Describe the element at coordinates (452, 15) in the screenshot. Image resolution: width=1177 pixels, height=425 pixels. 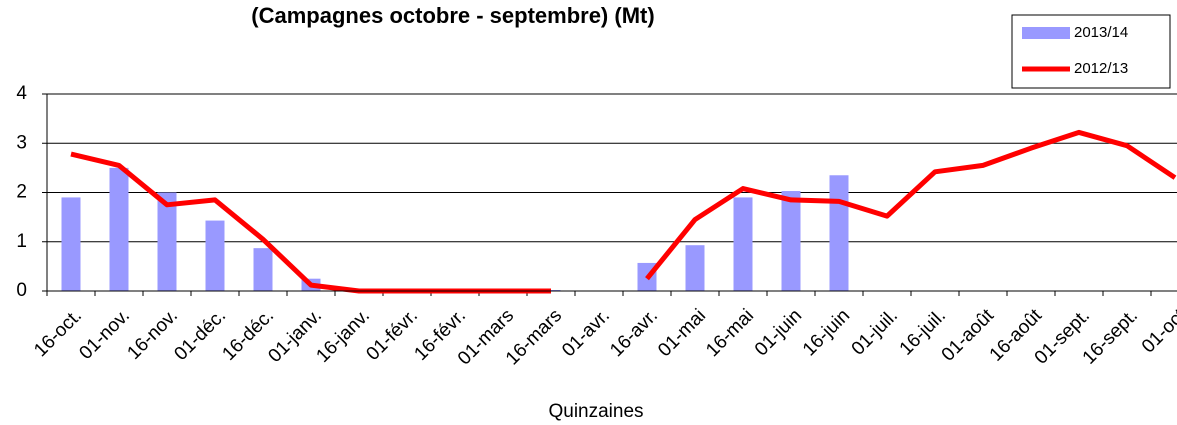
I see `chart-title: (Campagnes octobre - septembre) (Mt)` at that location.